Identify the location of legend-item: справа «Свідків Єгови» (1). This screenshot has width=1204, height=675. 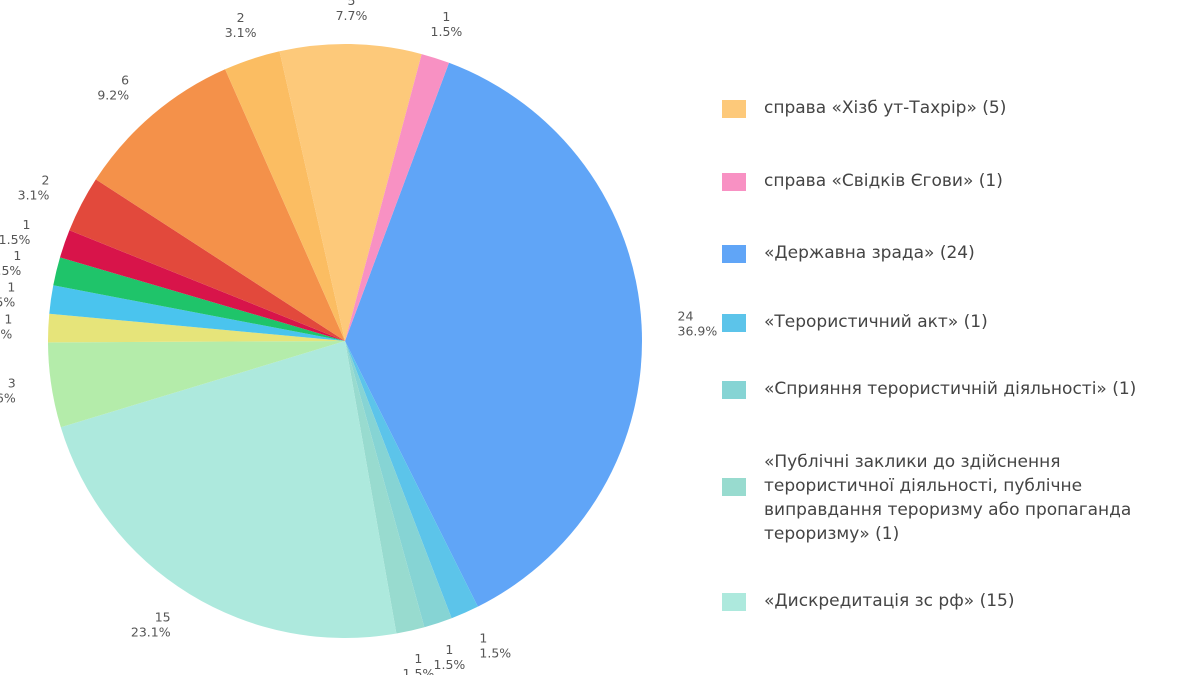
(953, 181).